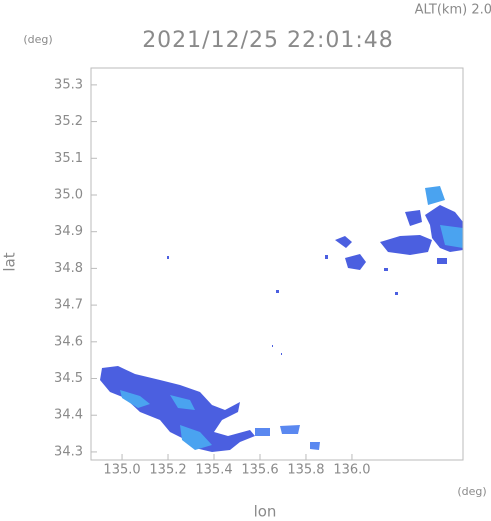  What do you see at coordinates (68, 415) in the screenshot?
I see `y-tick-label: 34.4` at bounding box center [68, 415].